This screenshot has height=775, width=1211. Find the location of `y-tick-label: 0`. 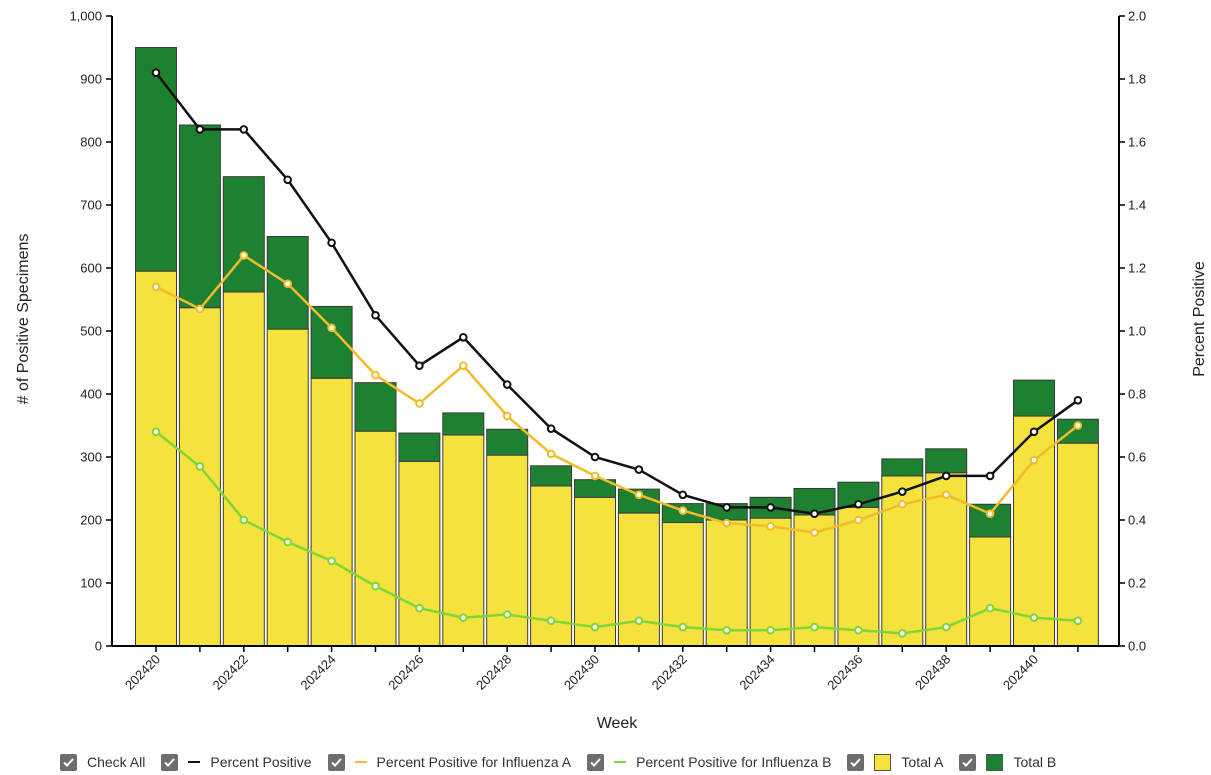

y-tick-label: 0 is located at coordinates (98, 646).